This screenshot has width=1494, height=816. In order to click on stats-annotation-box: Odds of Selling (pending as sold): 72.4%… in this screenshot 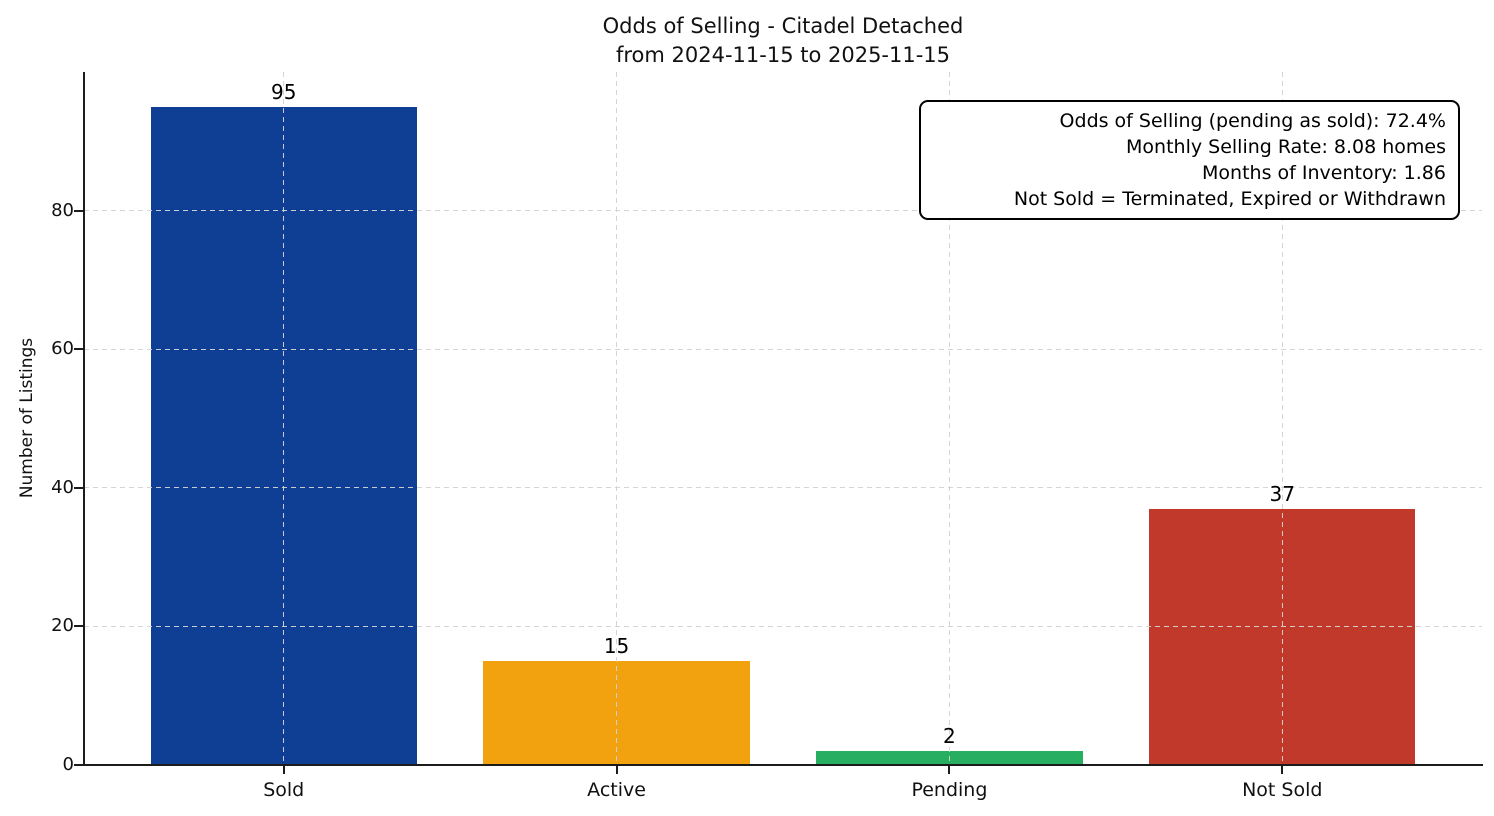, I will do `click(1189, 160)`.